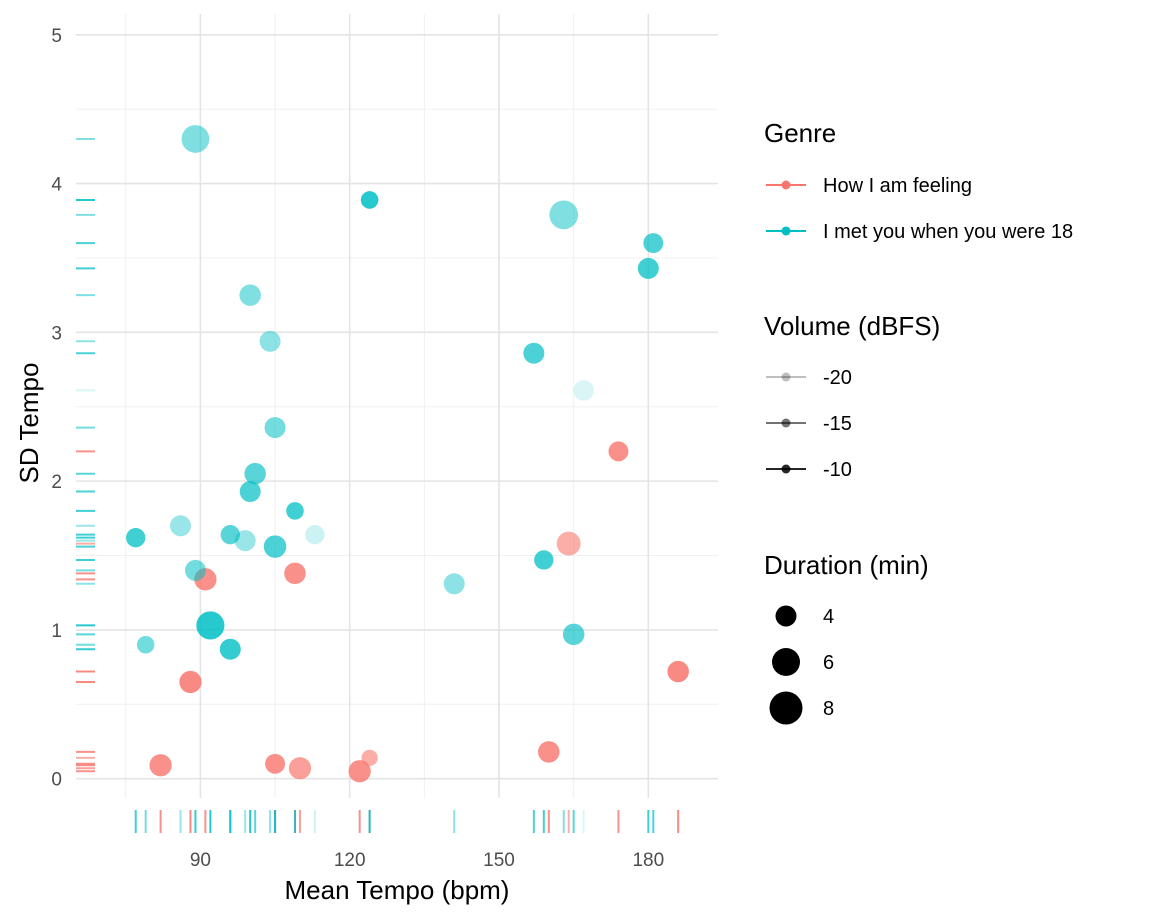 The height and width of the screenshot is (921, 1152). Describe the element at coordinates (948, 232) in the screenshot. I see `genre-legend-label: I met you when you were 18` at that location.